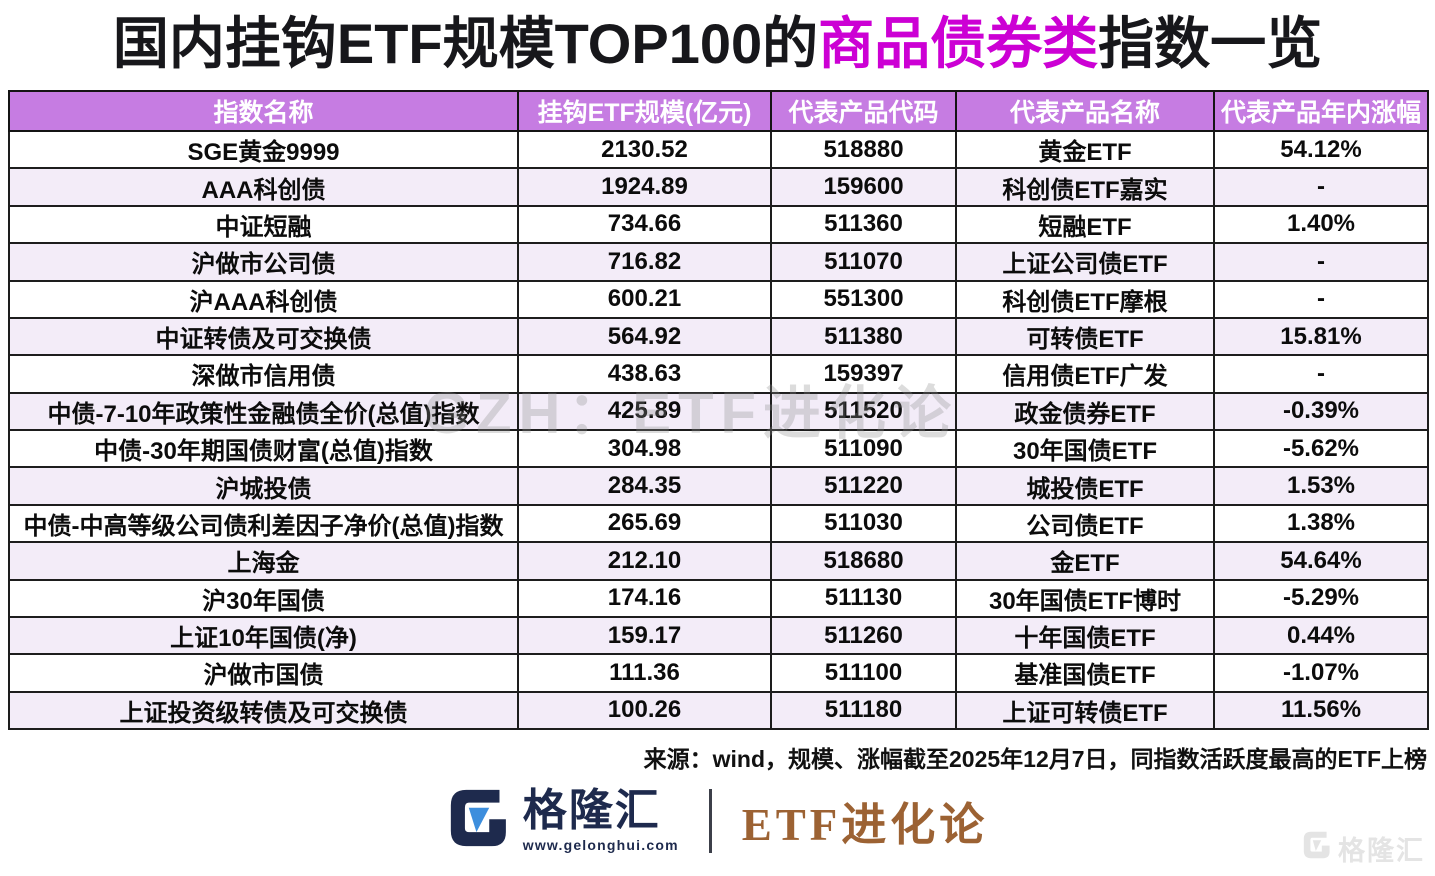  Describe the element at coordinates (863, 710) in the screenshot. I see `cell-product_code: 511180` at that location.